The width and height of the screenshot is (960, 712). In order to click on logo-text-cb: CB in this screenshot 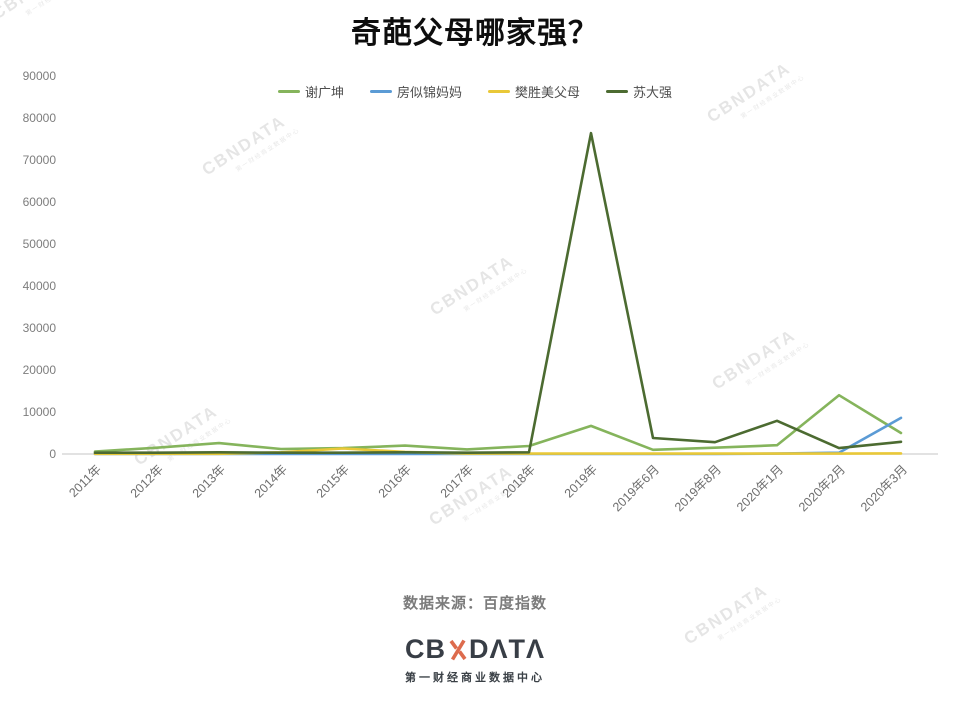, I will do `click(425, 649)`.